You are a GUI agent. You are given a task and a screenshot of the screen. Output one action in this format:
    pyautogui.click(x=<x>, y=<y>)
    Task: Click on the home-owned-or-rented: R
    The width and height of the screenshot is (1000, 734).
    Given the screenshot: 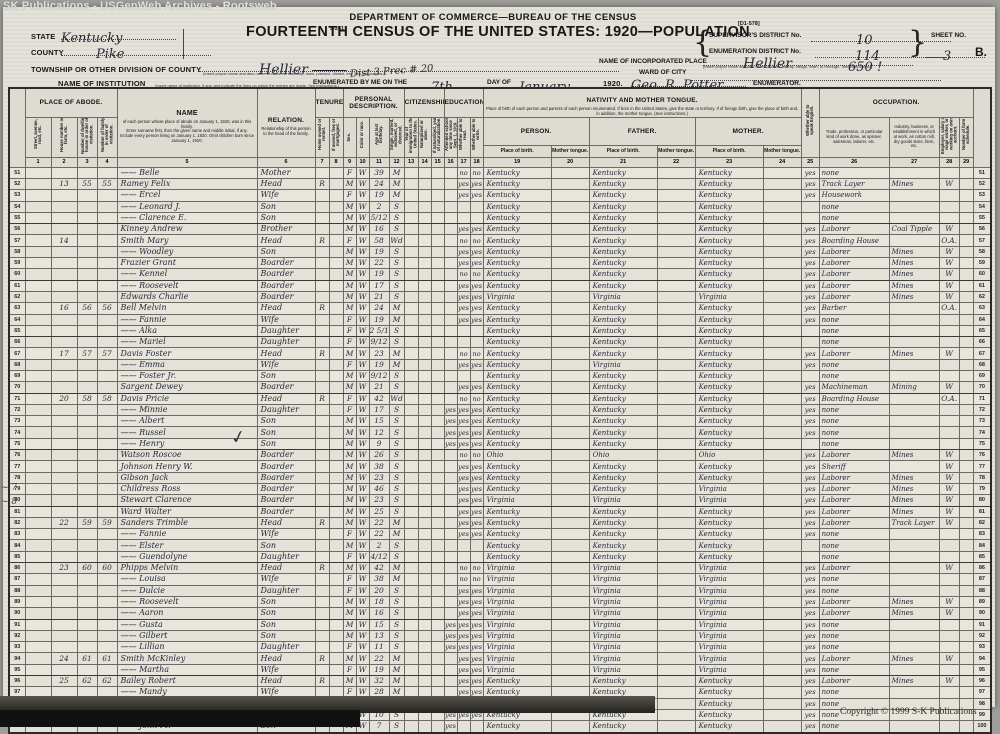 What is the action you would take?
    pyautogui.click(x=322, y=568)
    